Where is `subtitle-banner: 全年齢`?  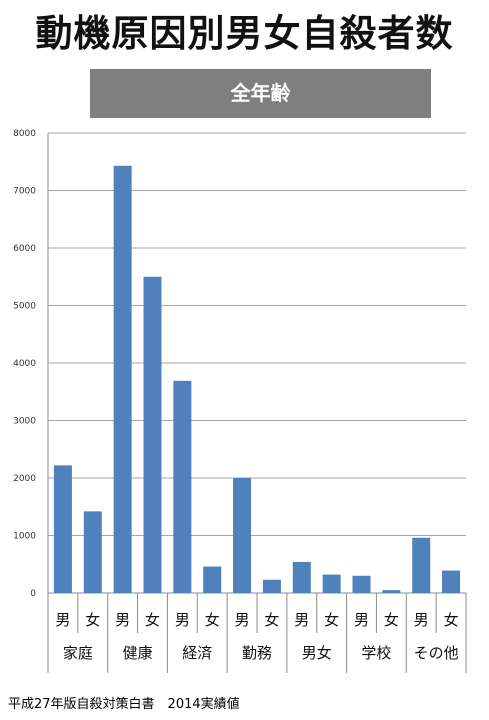
subtitle-banner: 全年齢 is located at coordinates (260, 93).